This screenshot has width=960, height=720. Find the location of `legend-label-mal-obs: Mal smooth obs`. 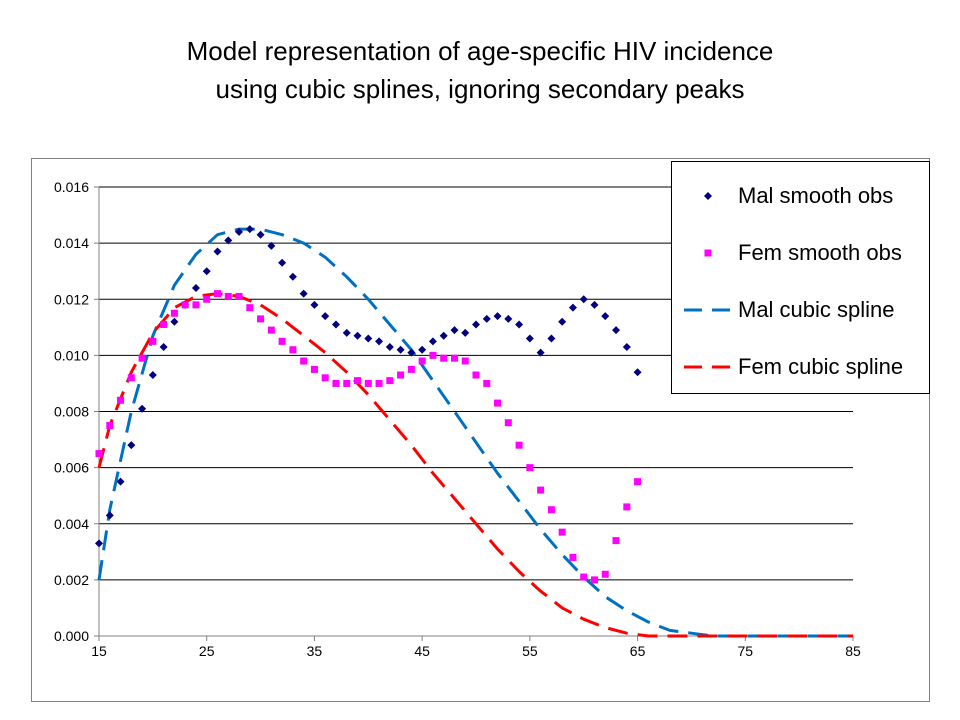

legend-label-mal-obs: Mal smooth obs is located at coordinates (816, 195).